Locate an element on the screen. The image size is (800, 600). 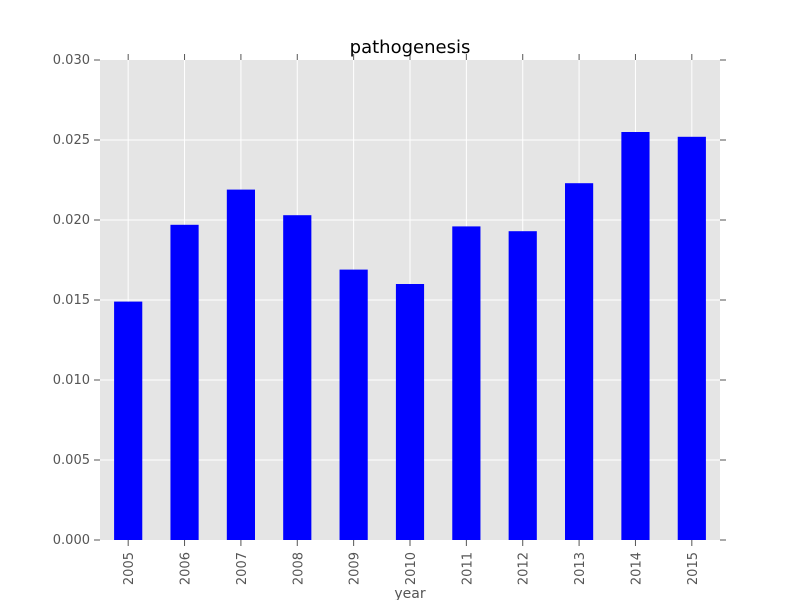
x-tick-label: 2008 is located at coordinates (298, 568).